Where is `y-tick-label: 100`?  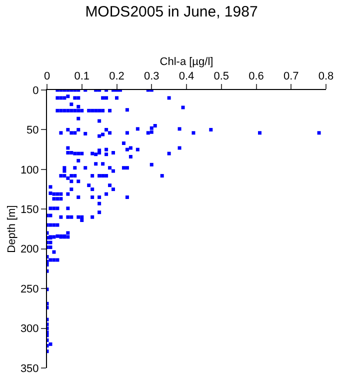 y-tick-label: 100 is located at coordinates (29, 170).